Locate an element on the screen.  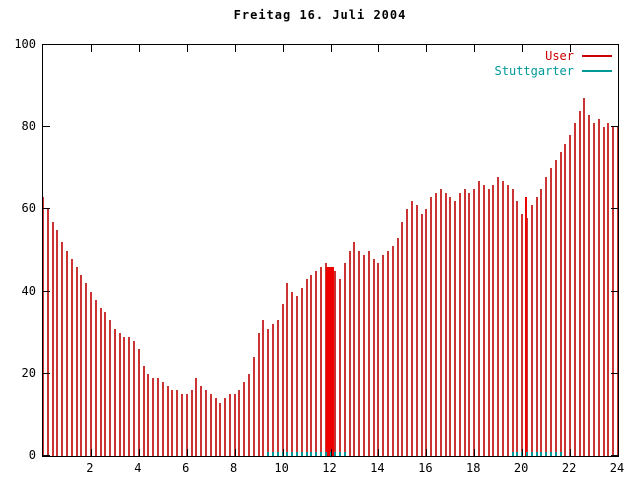
dense-block is located at coordinates (330, 361).